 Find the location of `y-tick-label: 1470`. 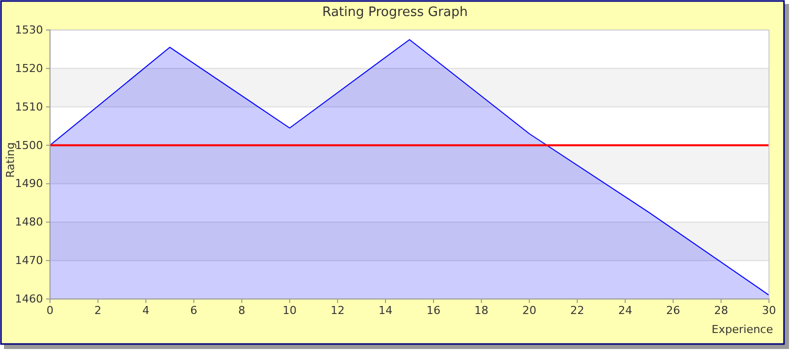

y-tick-label: 1470 is located at coordinates (29, 261).